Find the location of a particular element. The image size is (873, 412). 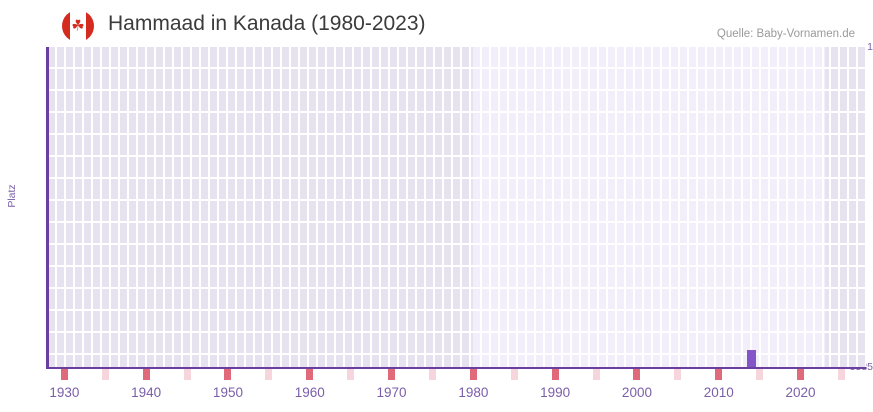

x-tick-label: 2020 is located at coordinates (800, 392).